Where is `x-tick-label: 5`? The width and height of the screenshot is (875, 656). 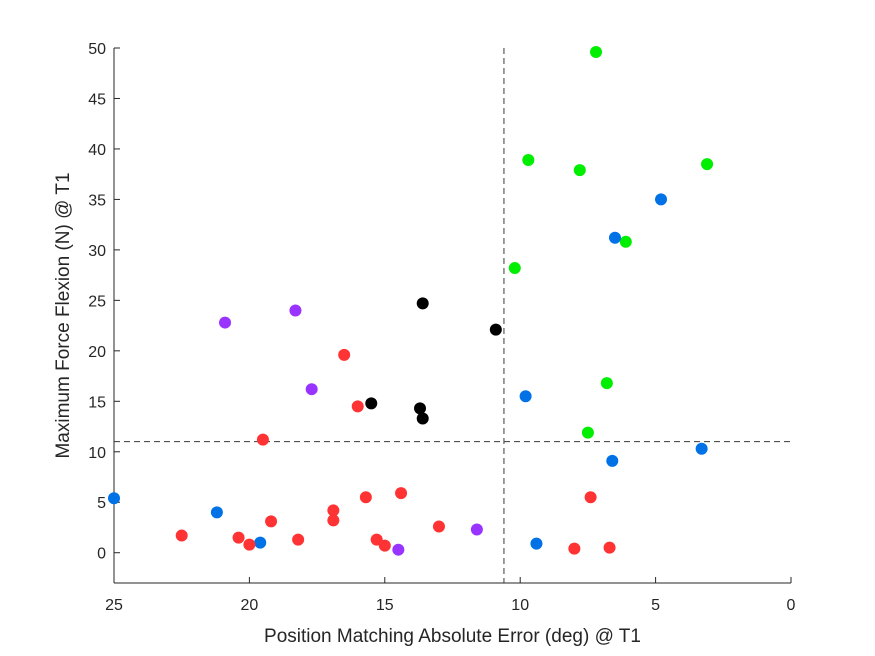 x-tick-label: 5 is located at coordinates (655, 605).